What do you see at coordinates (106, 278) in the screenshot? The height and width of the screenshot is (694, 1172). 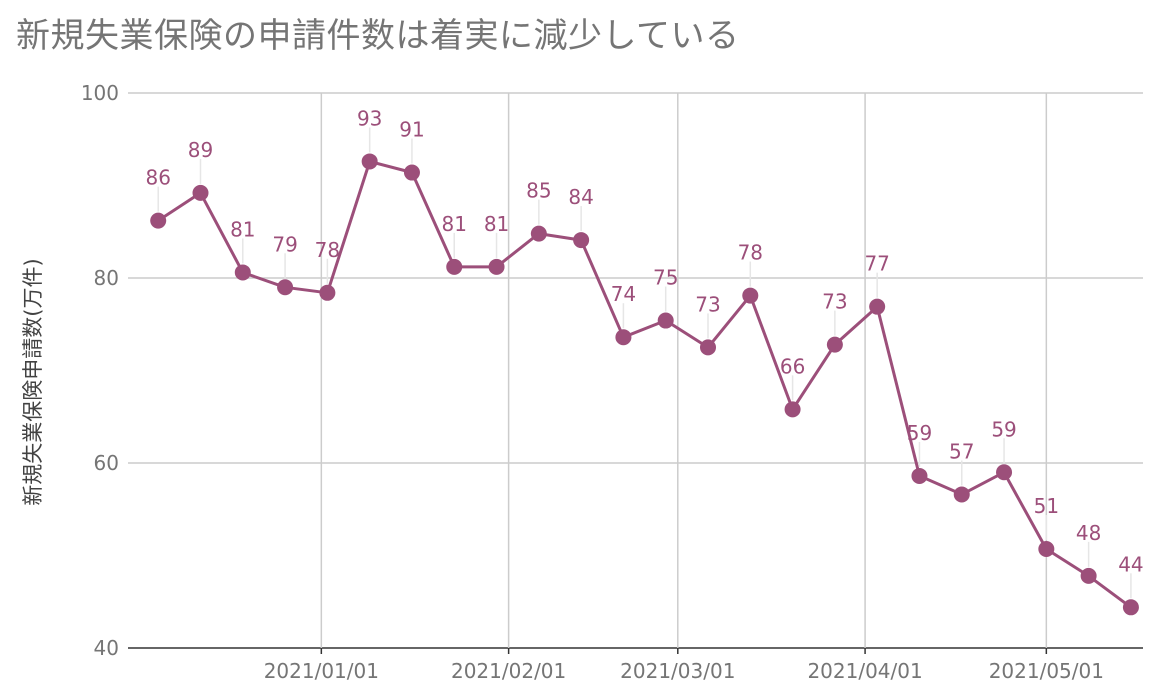 I see `y-tick-label: 80` at bounding box center [106, 278].